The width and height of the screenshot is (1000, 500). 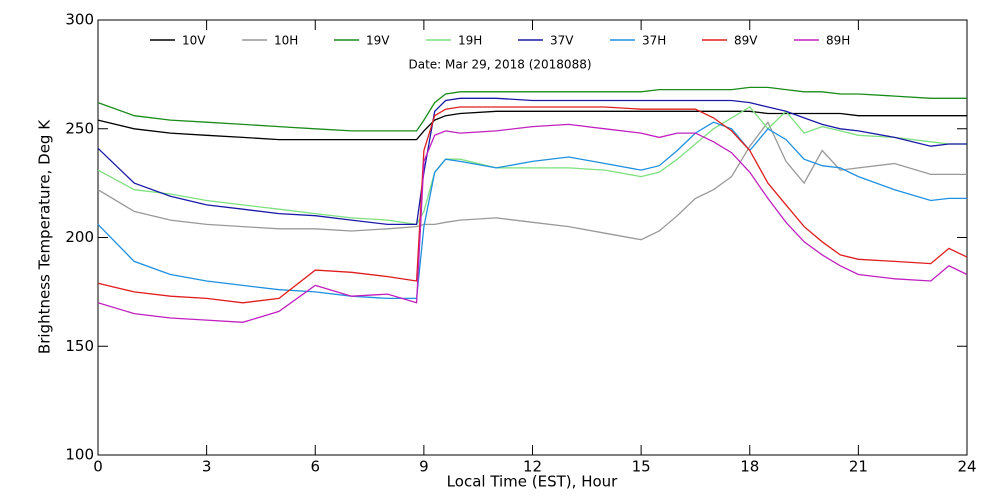 What do you see at coordinates (45, 236) in the screenshot?
I see `y-axis-label: Brightness Temperature, Deg K` at bounding box center [45, 236].